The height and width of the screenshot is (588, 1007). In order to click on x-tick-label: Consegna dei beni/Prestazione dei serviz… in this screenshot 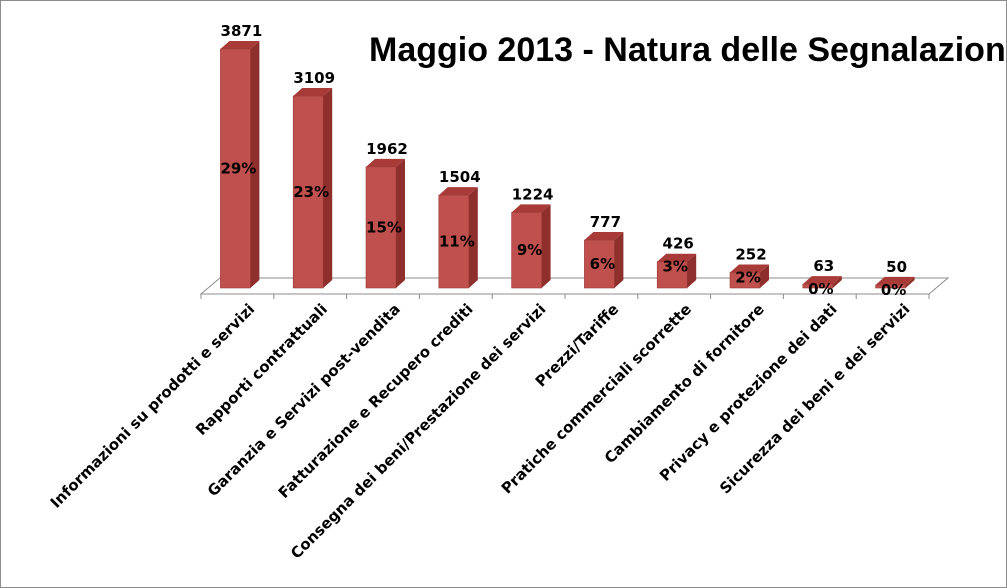, I will do `click(418, 431)`.